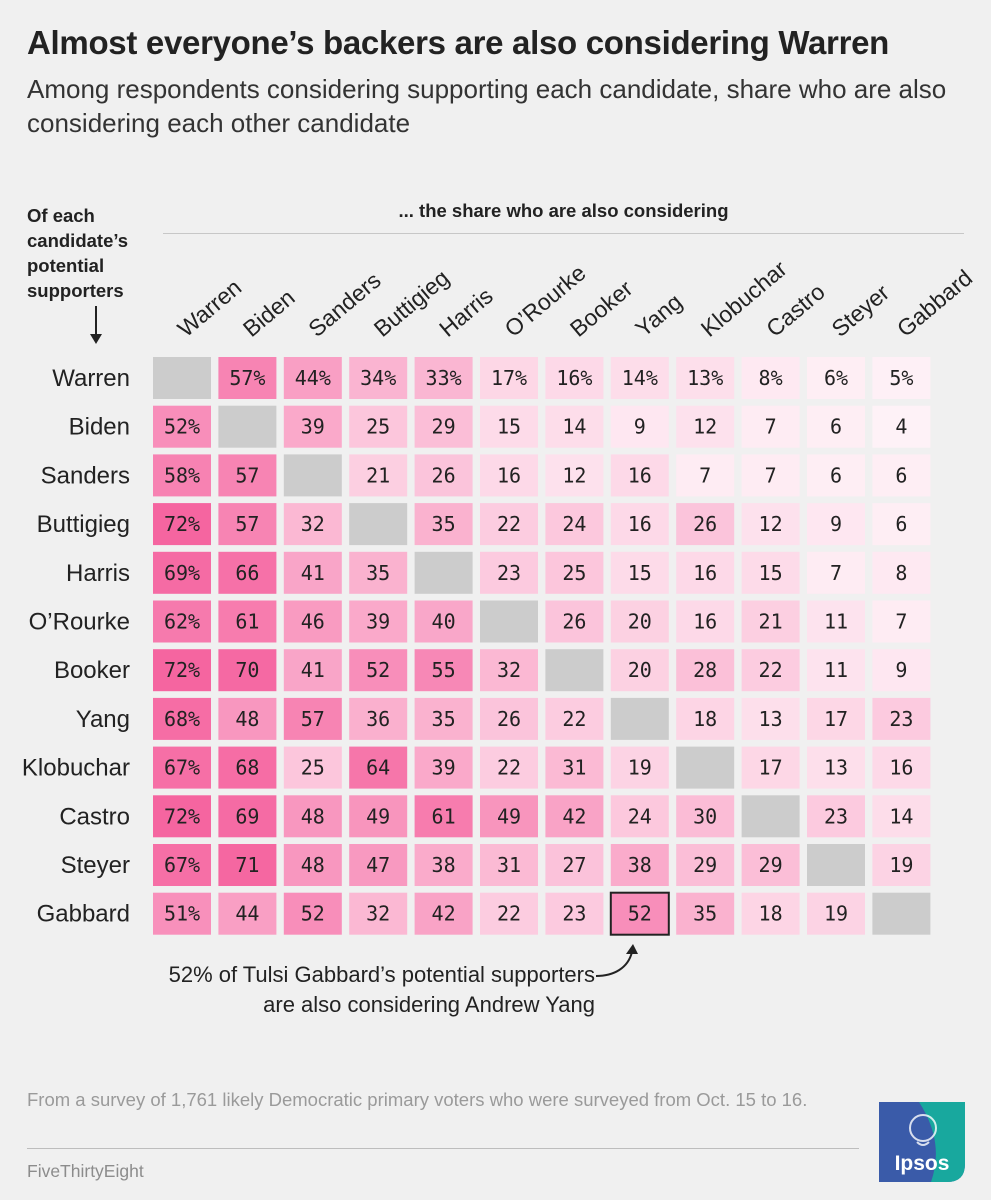  Describe the element at coordinates (247, 378) in the screenshot. I see `cell-value-label: 57%` at that location.